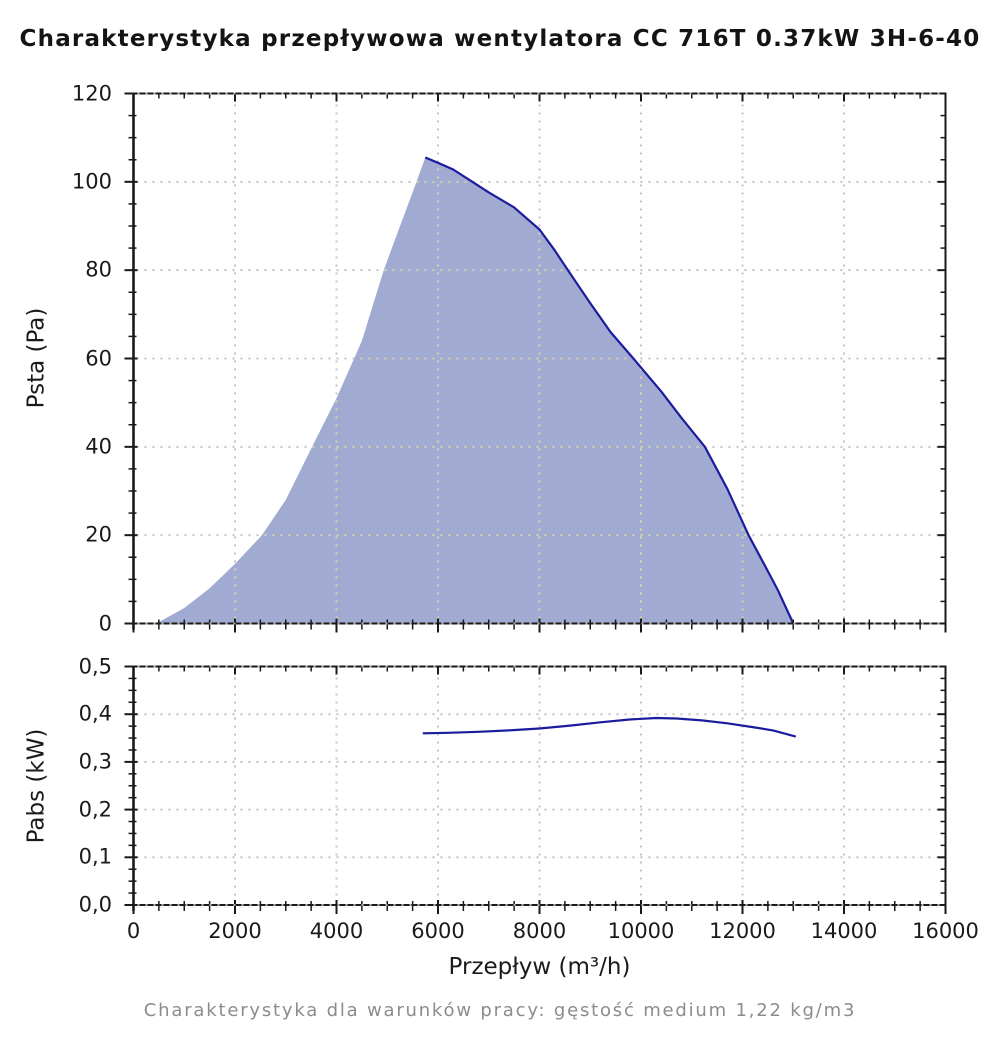 This screenshot has height=1062, width=1000. What do you see at coordinates (105, 623) in the screenshot?
I see `static-pressure-curve-y-tick-label: 0` at bounding box center [105, 623].